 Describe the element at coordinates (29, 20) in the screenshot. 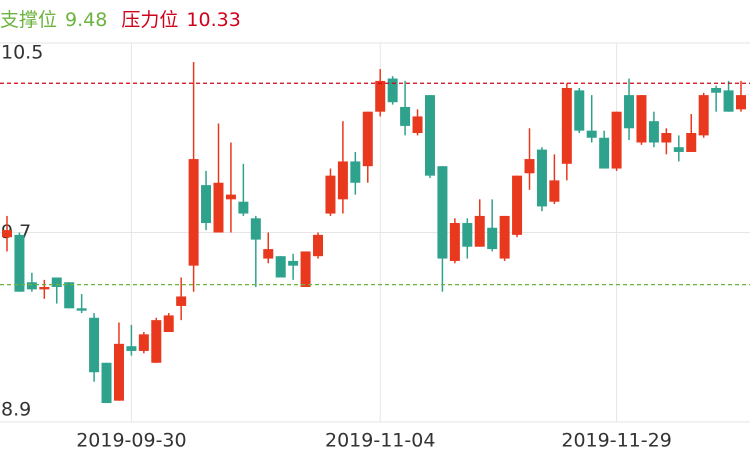

I see `support-label: 支撑位` at that location.